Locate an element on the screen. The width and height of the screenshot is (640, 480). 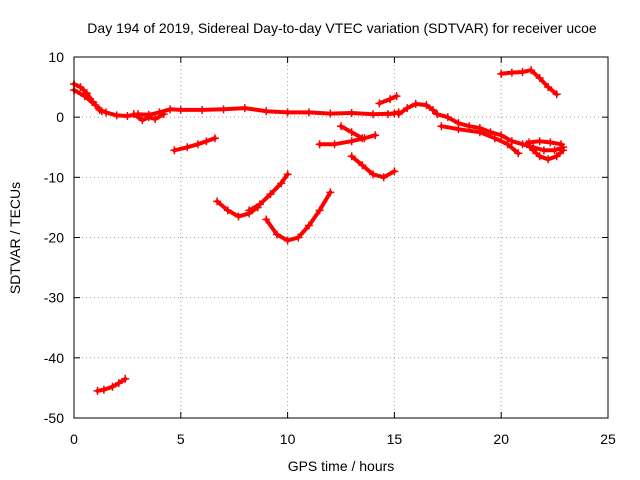
series-segment-14.3h is located at coordinates (388, 100).